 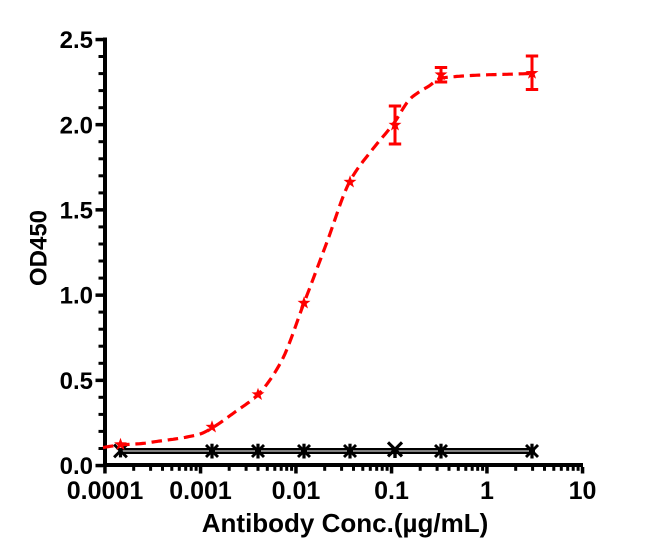 What do you see at coordinates (76, 296) in the screenshot?
I see `svg-text: 1.0` at bounding box center [76, 296].